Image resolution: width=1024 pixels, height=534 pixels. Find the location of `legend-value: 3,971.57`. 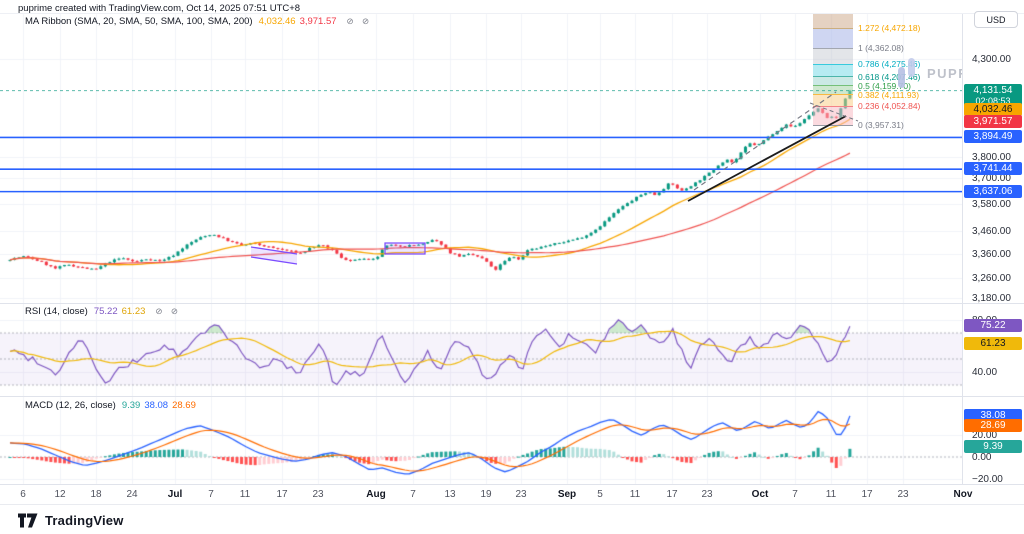

legend-value: 3,971.57 is located at coordinates (318, 21).